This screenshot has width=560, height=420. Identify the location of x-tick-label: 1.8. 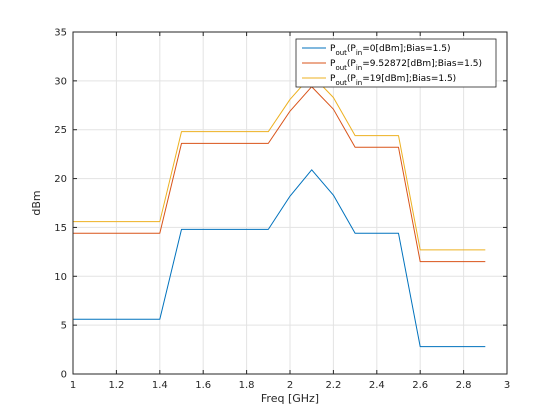
(247, 385).